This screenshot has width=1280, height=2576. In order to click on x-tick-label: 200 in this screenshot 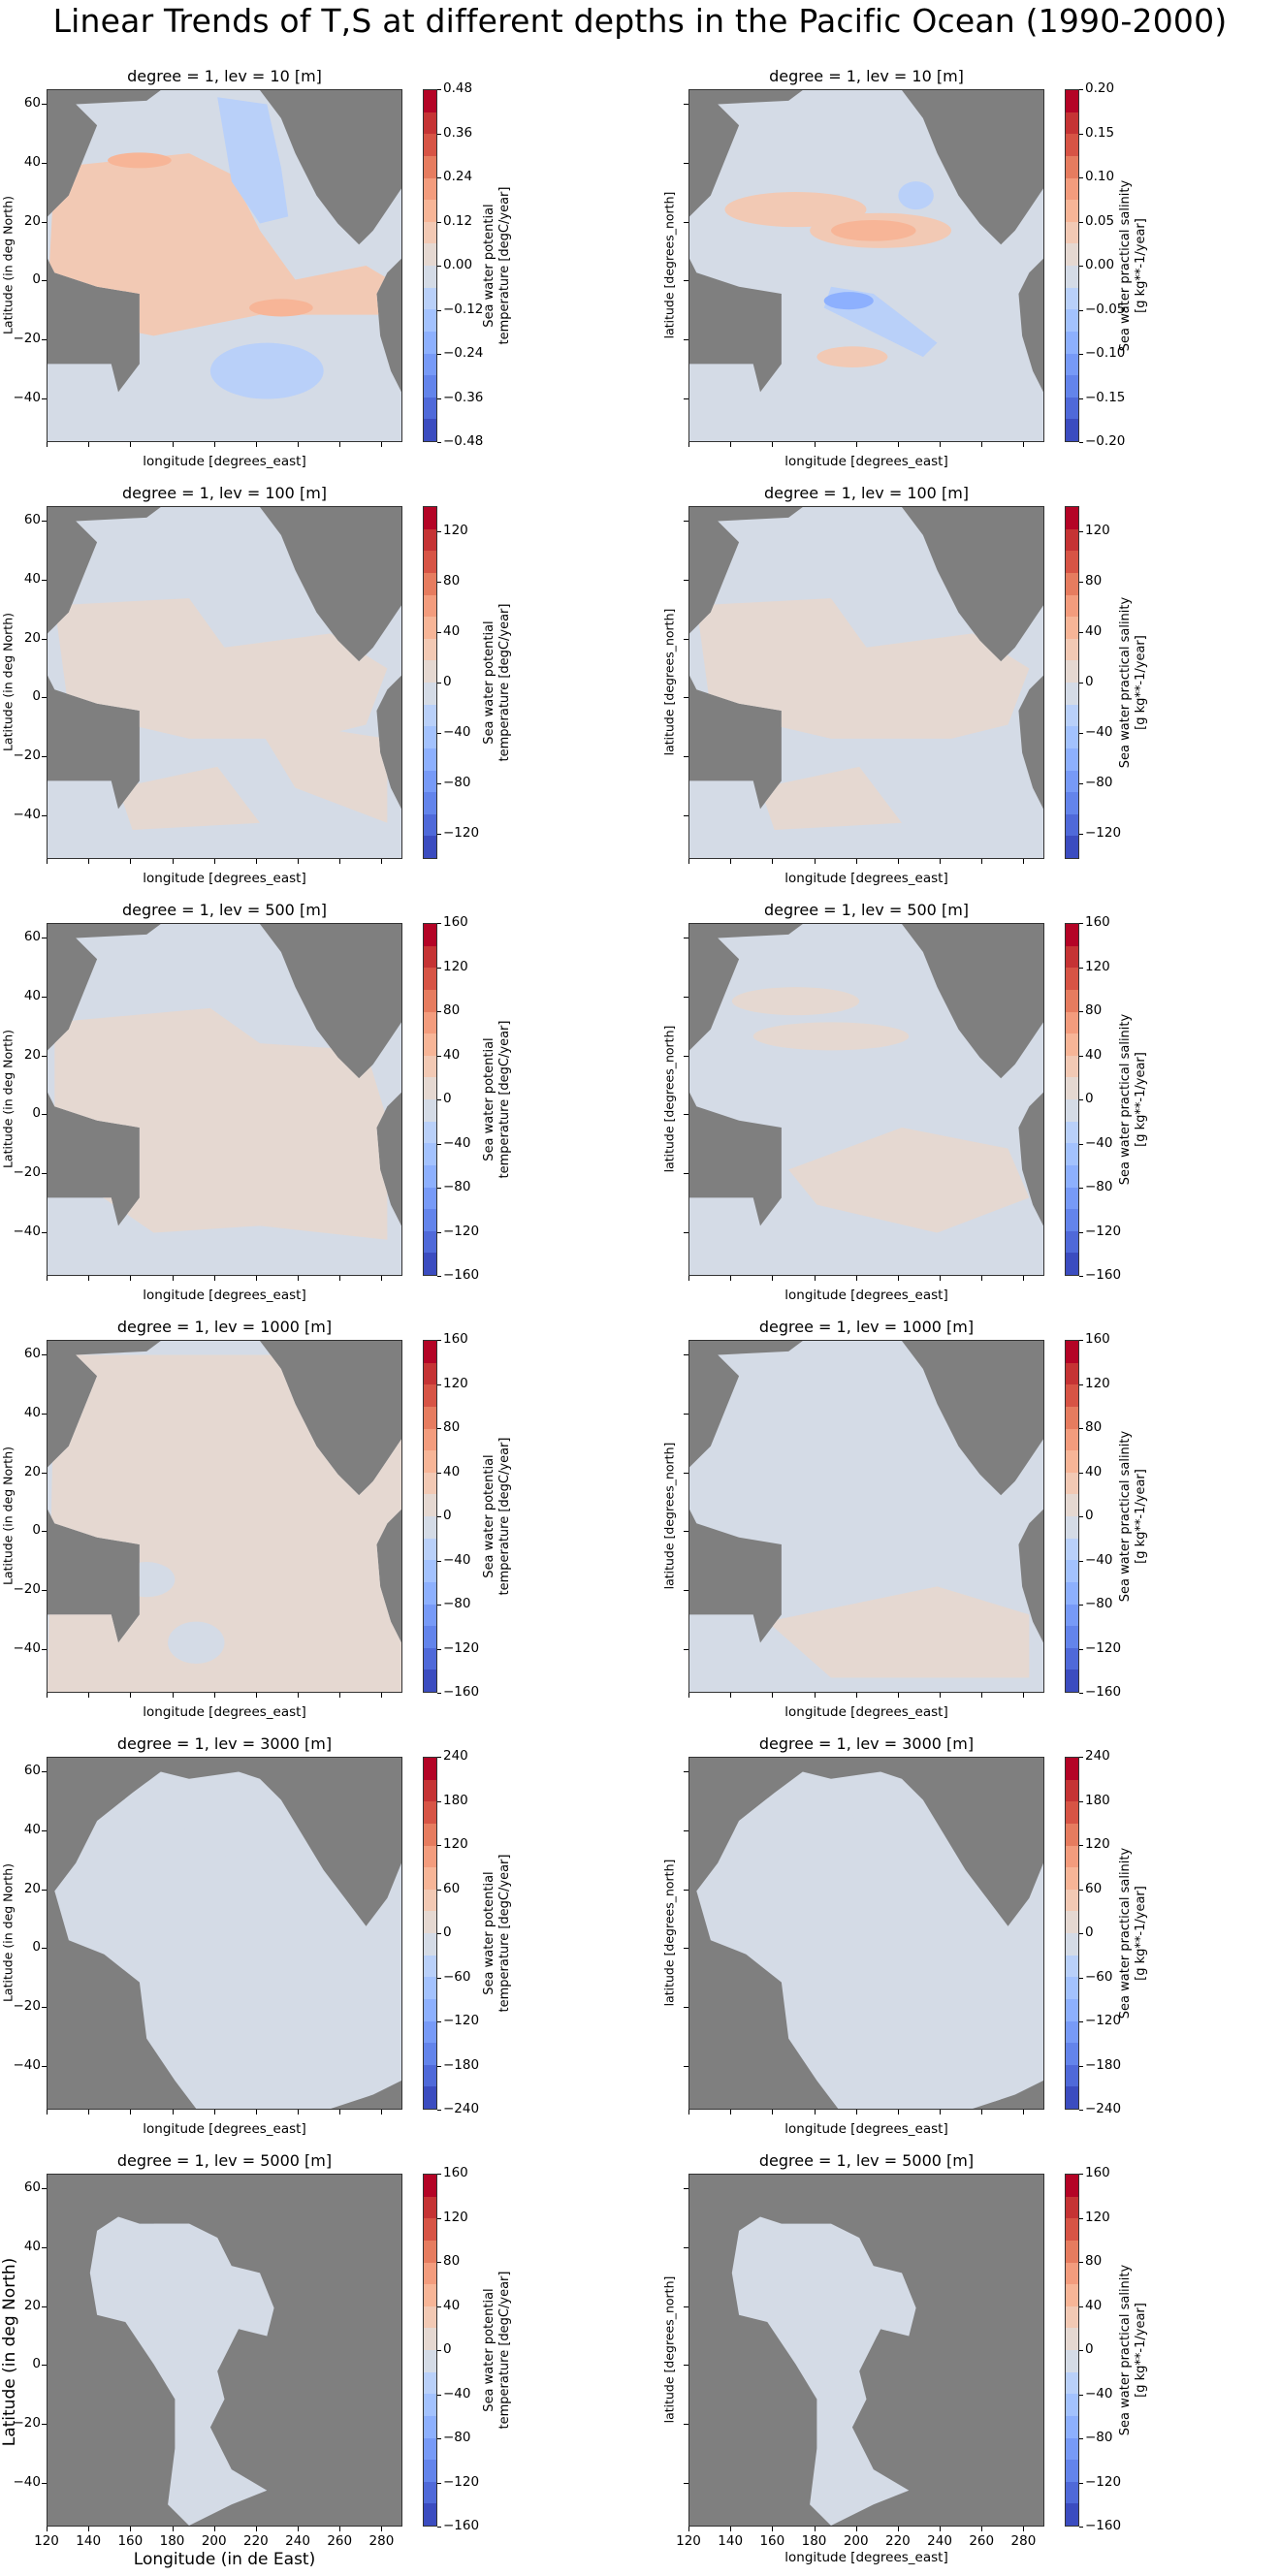, I will do `click(856, 2541)`.